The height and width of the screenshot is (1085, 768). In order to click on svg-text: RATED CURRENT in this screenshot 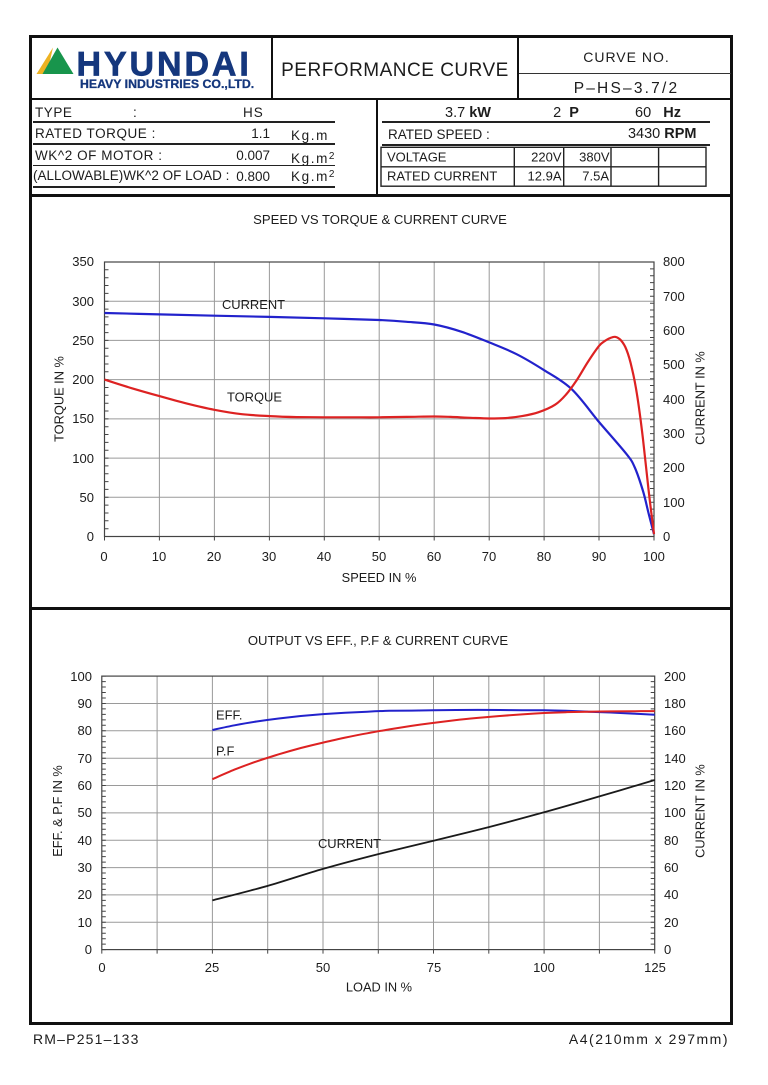, I will do `click(442, 176)`.